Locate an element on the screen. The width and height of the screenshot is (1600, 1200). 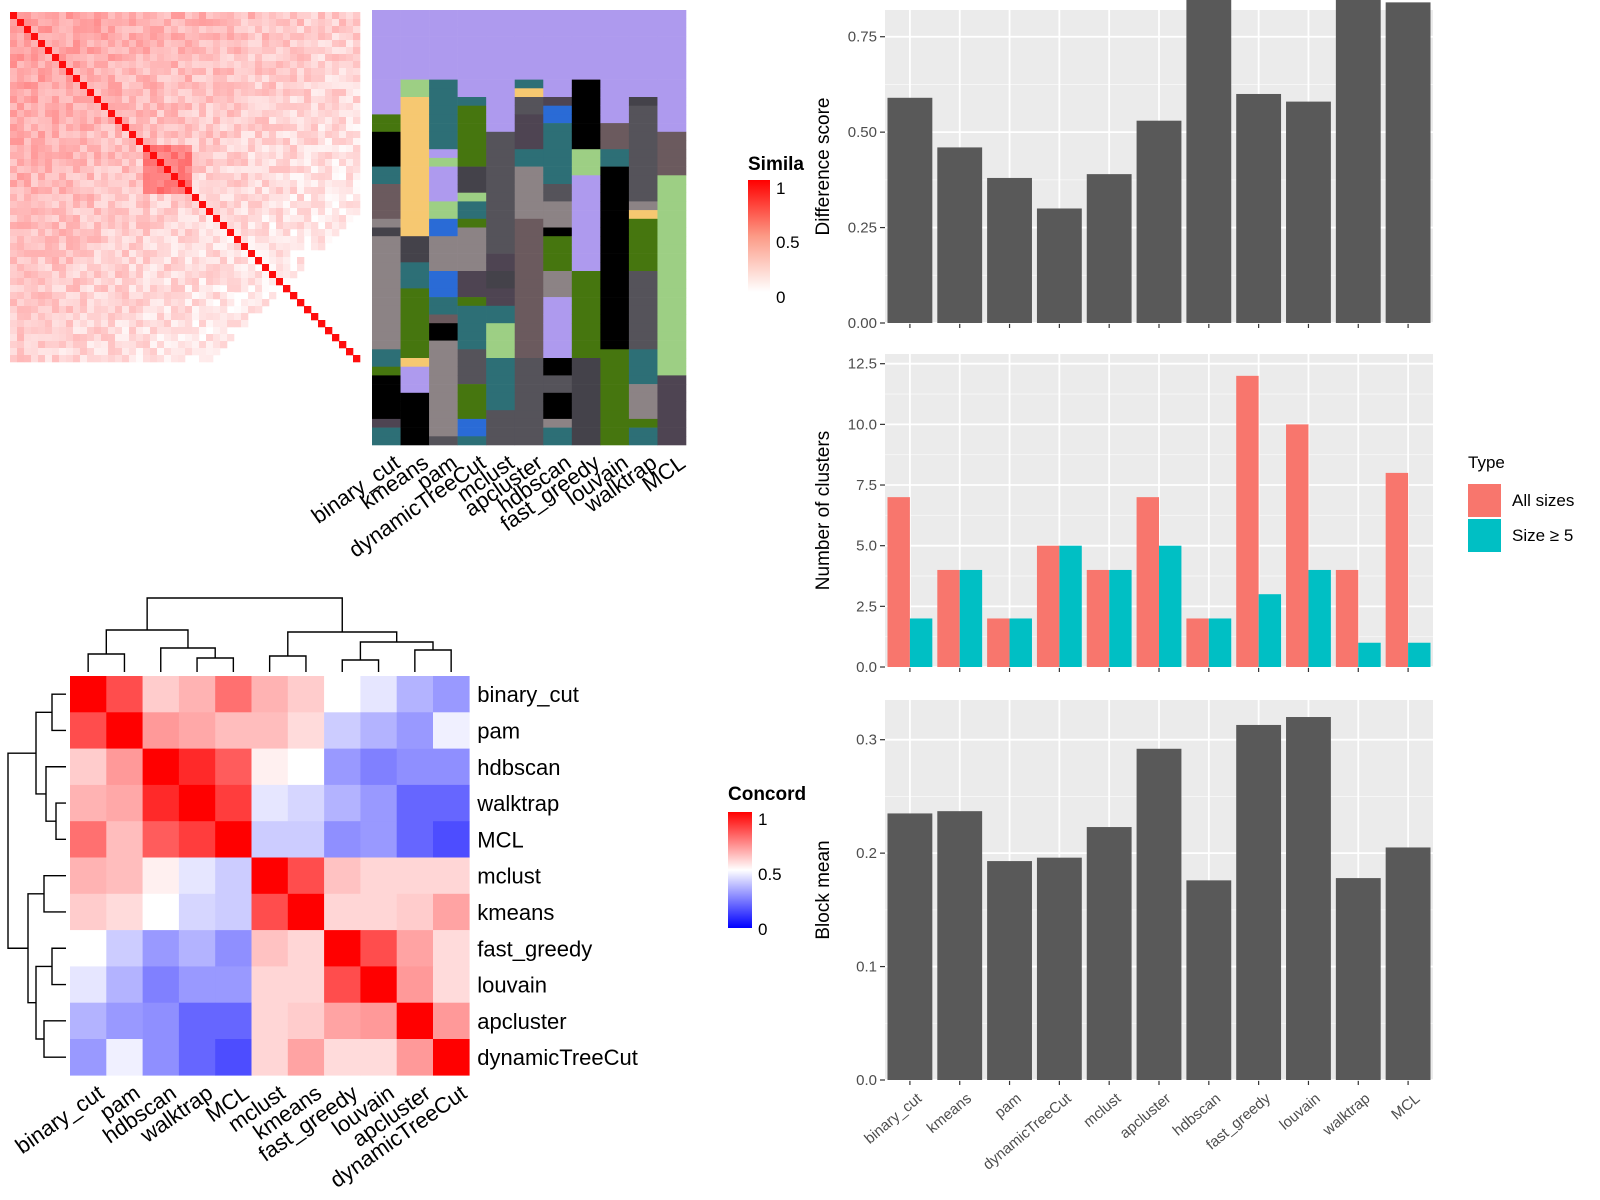
concordance-row-label: pam is located at coordinates (498, 730).